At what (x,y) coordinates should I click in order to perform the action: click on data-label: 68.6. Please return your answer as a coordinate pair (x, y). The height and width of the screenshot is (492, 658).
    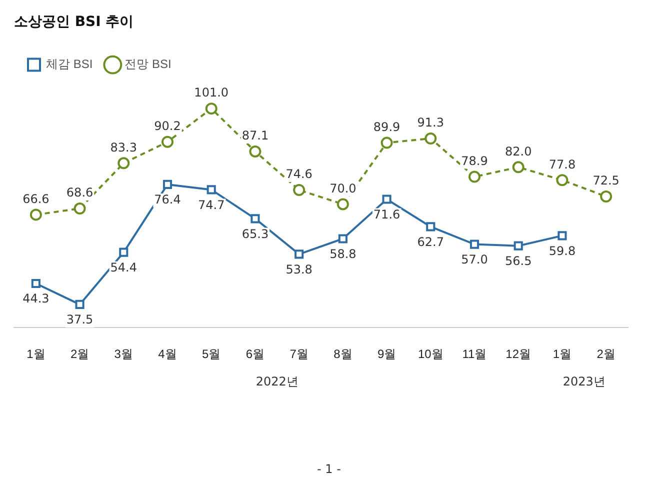
    Looking at the image, I should click on (80, 193).